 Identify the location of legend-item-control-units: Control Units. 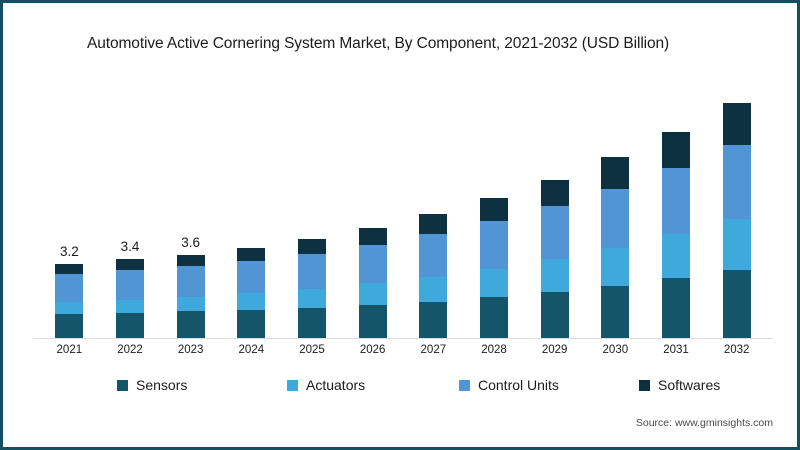
(509, 385).